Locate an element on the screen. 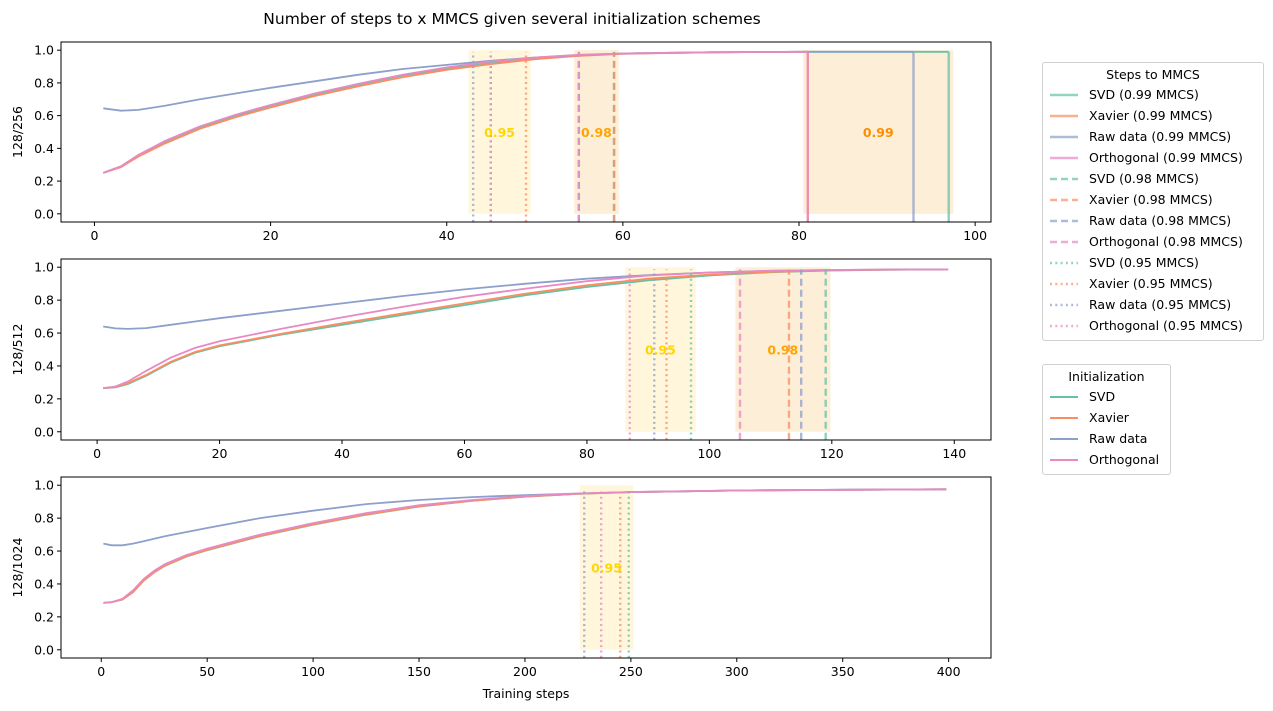 The width and height of the screenshot is (1273, 711). threshold-band-0.99 is located at coordinates (878, 132).